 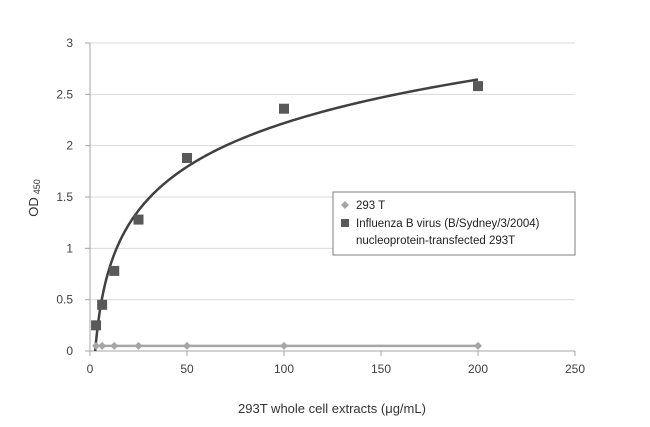 I want to click on x-tick-label: 0, so click(x=90, y=369).